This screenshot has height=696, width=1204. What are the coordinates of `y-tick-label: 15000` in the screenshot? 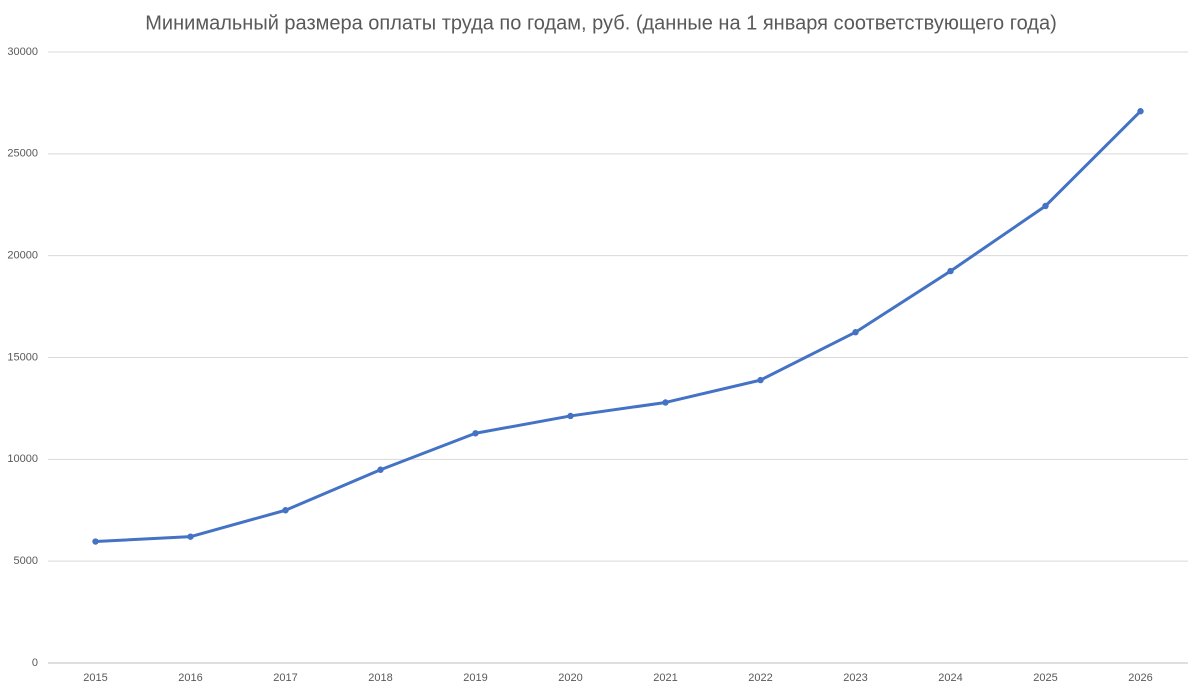 It's located at (22, 357).